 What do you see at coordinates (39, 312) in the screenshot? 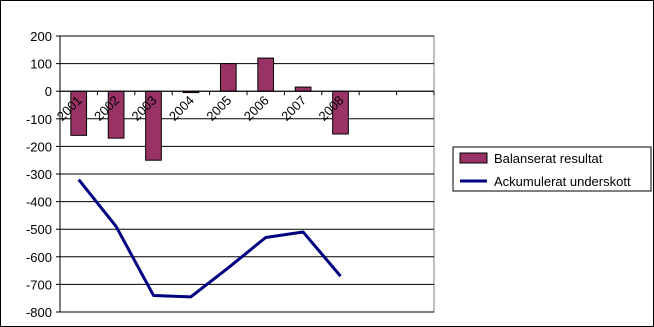
I see `y-tick-label: -800` at bounding box center [39, 312].